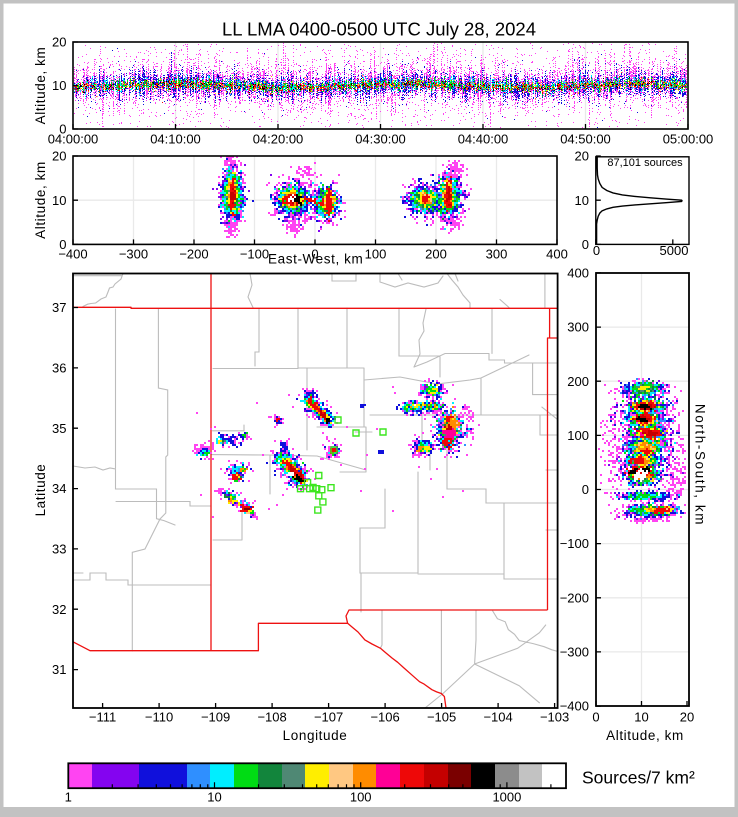 This screenshot has height=817, width=738. Describe the element at coordinates (102, 717) in the screenshot. I see `svg-text: −111` at that location.